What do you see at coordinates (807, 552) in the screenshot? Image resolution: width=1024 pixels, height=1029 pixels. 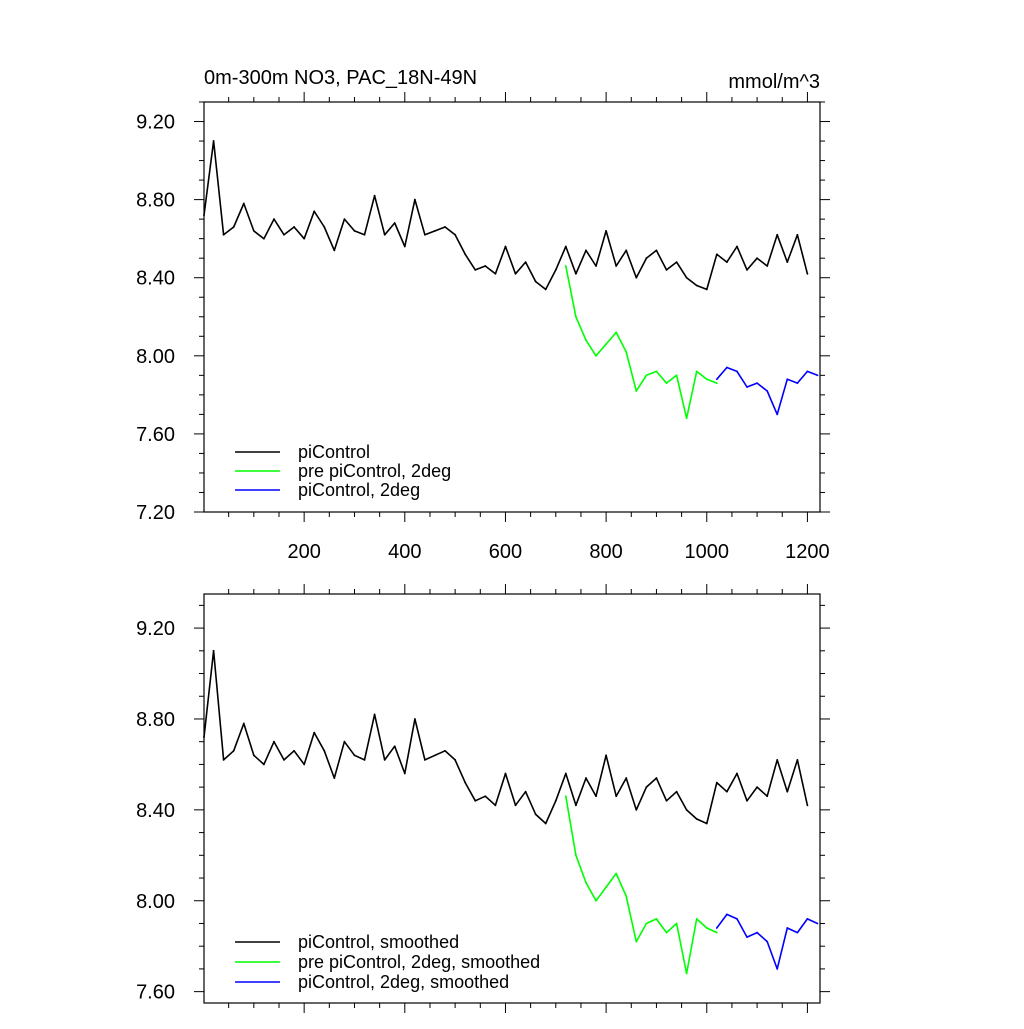 I see `x-tick-label: 1200` at bounding box center [807, 552].